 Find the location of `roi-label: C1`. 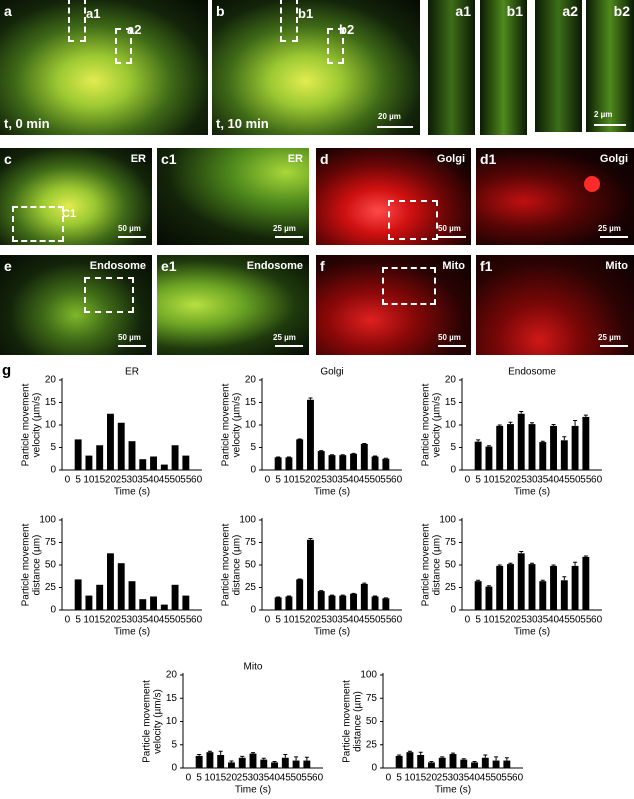

roi-label: C1 is located at coordinates (69, 214).